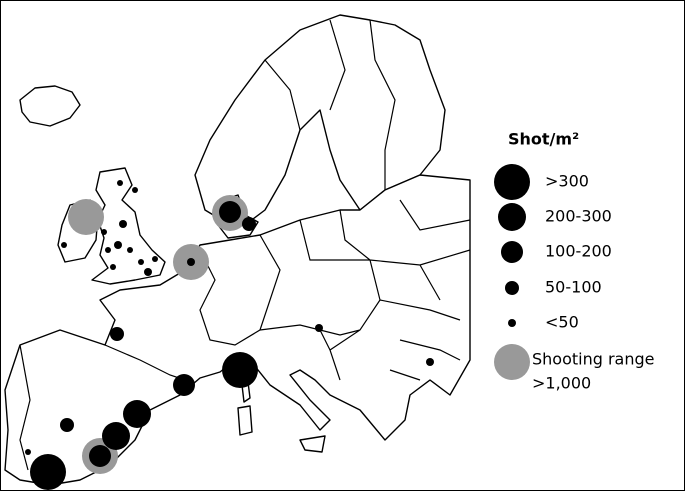 The width and height of the screenshot is (685, 491). What do you see at coordinates (562, 322) in the screenshot?
I see `legend-label: <50` at bounding box center [562, 322].